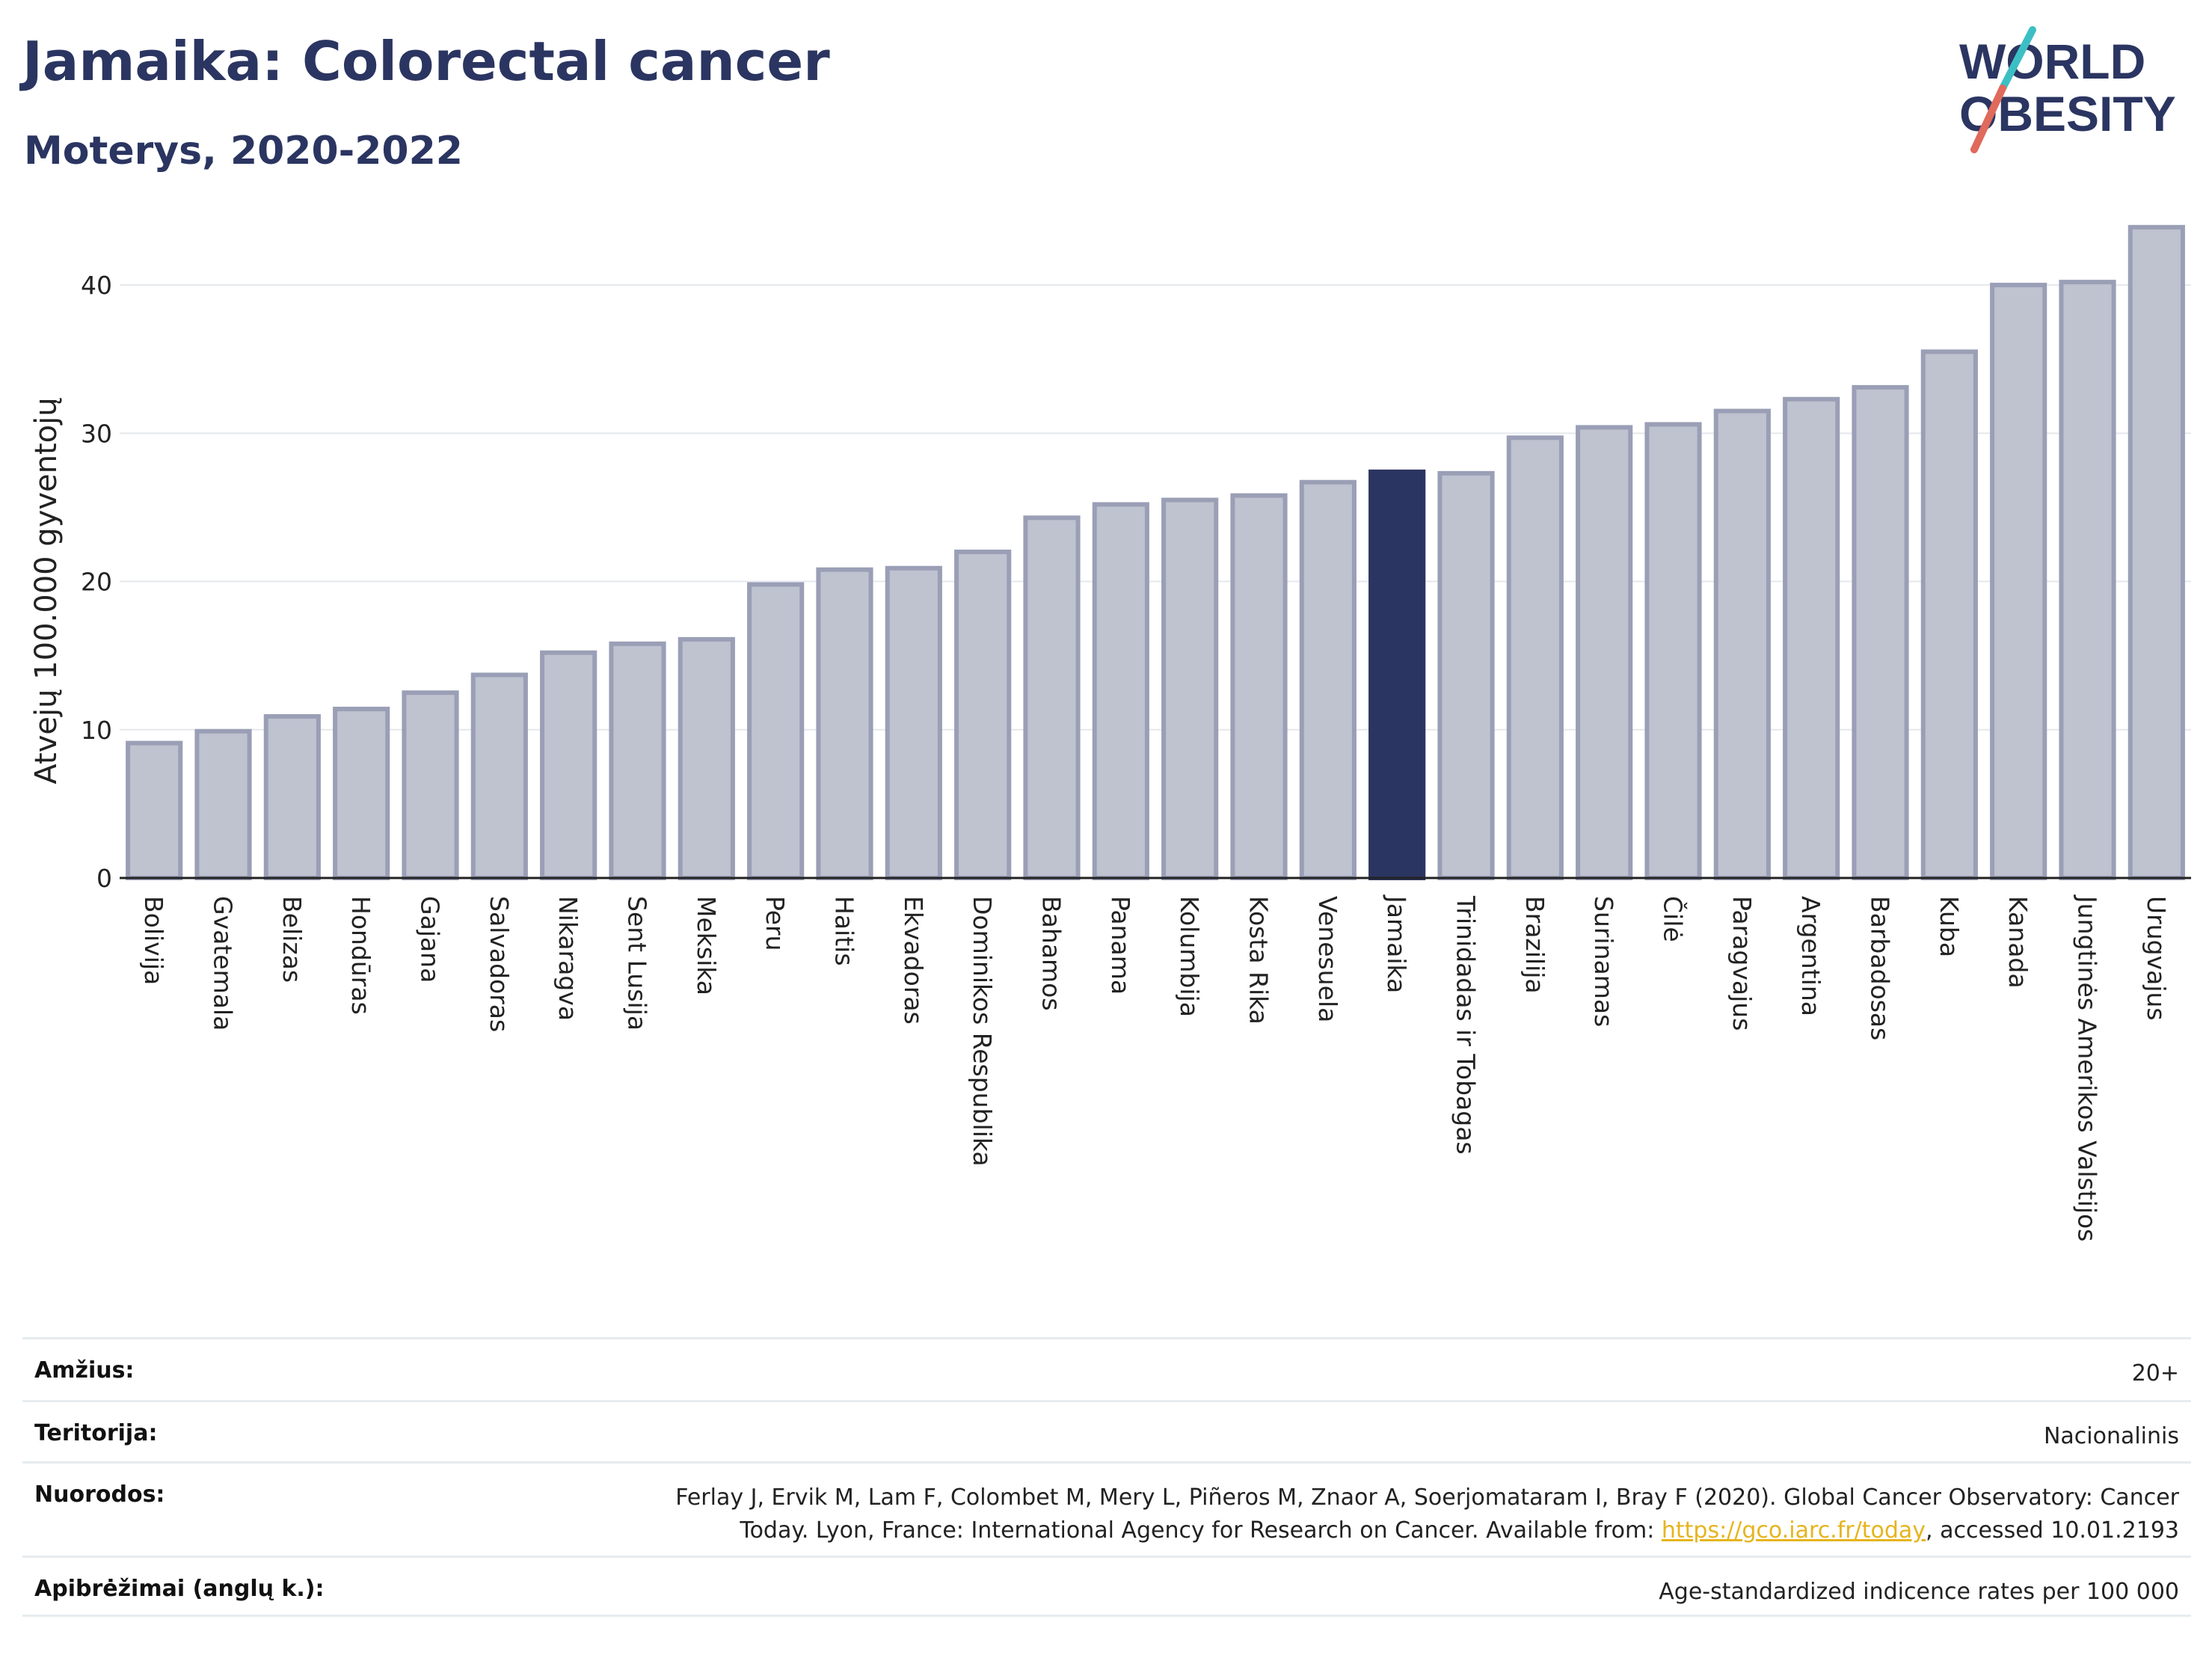  Describe the element at coordinates (2067, 89) in the screenshot. I see `world-obesity-logo: WORLD OBESITY` at that location.